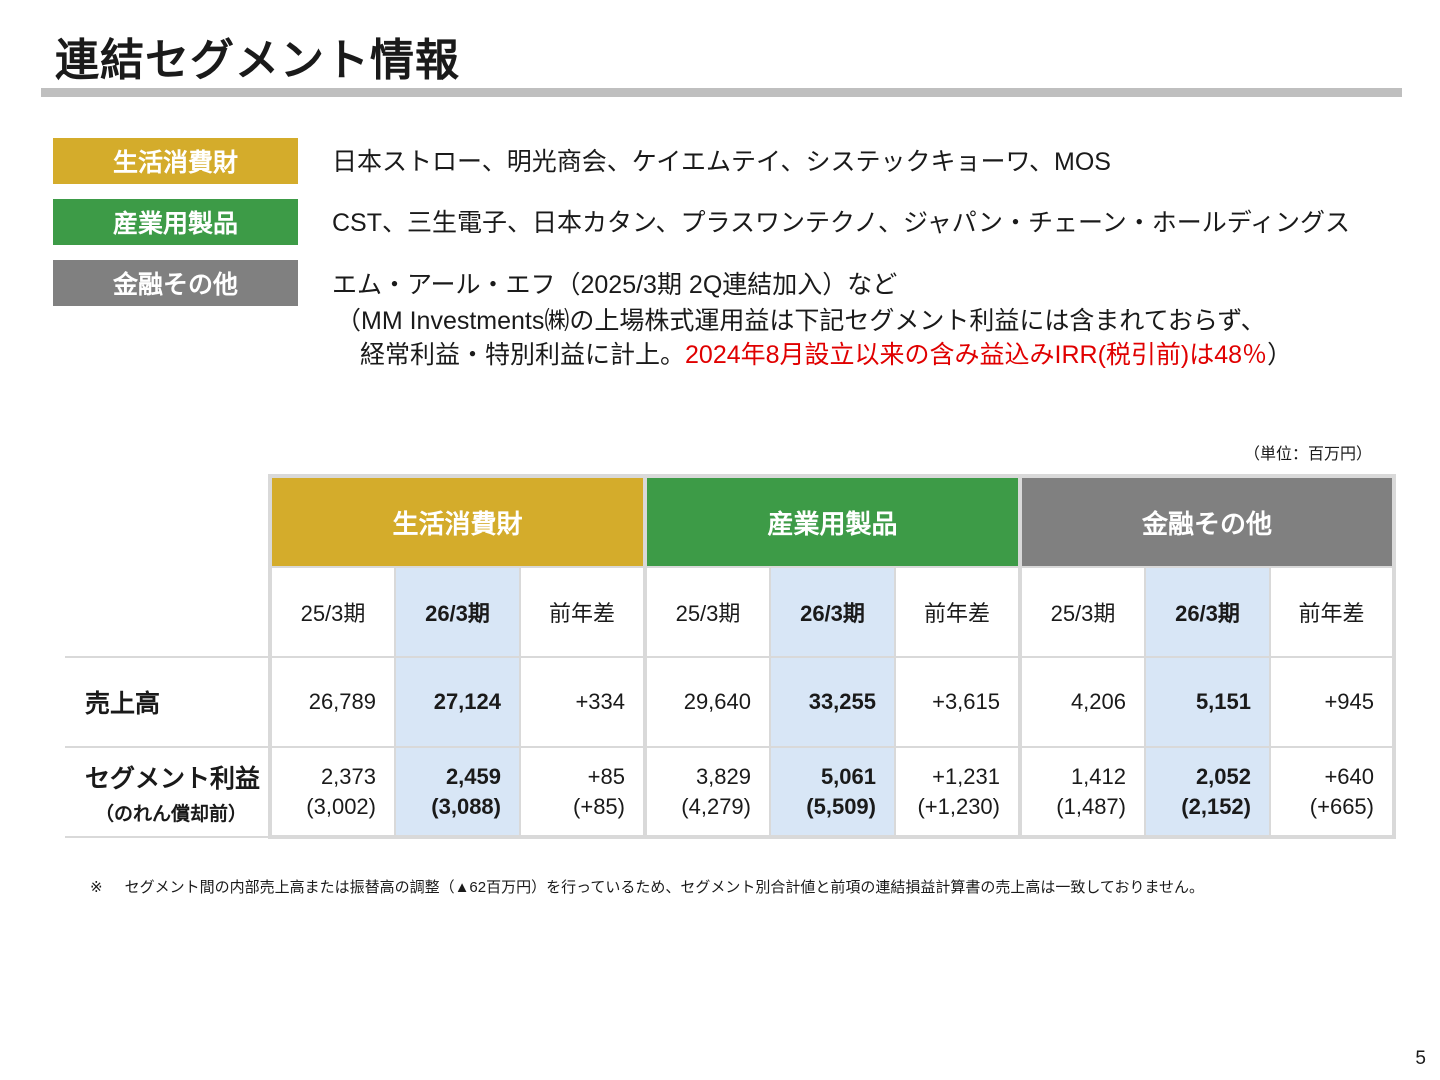 This screenshot has height=1080, width=1440. I want to click on table-cell: +85 (+85), so click(583, 792).